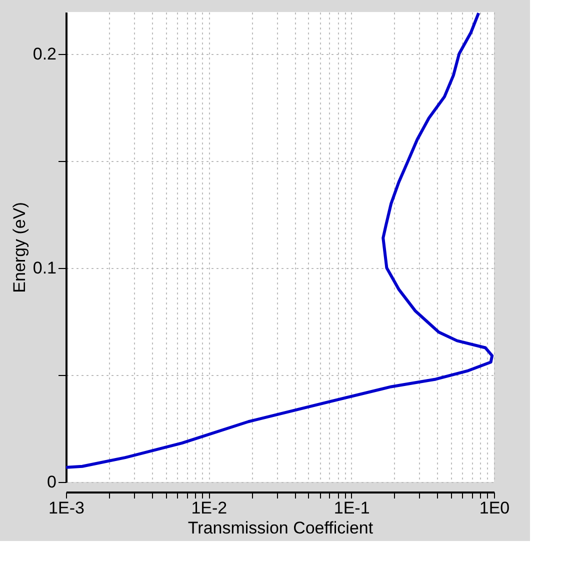 The width and height of the screenshot is (582, 570). What do you see at coordinates (352, 508) in the screenshot?
I see `x-tick-label: 1E-1` at bounding box center [352, 508].